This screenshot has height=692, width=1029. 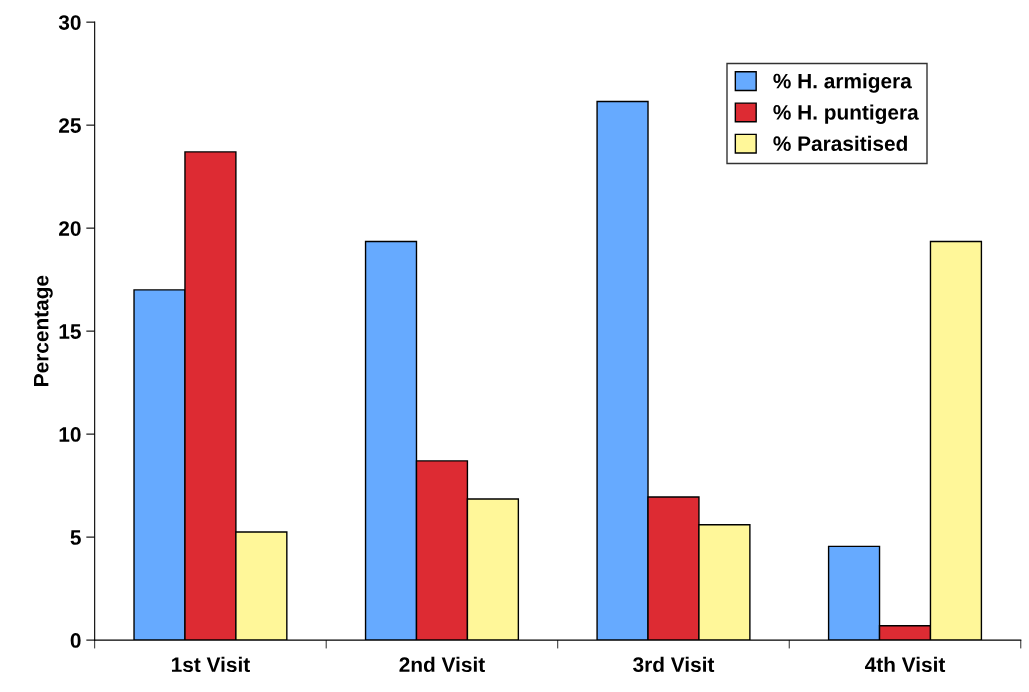 What do you see at coordinates (210, 664) in the screenshot?
I see `x-tick-label: 1st Visit` at bounding box center [210, 664].